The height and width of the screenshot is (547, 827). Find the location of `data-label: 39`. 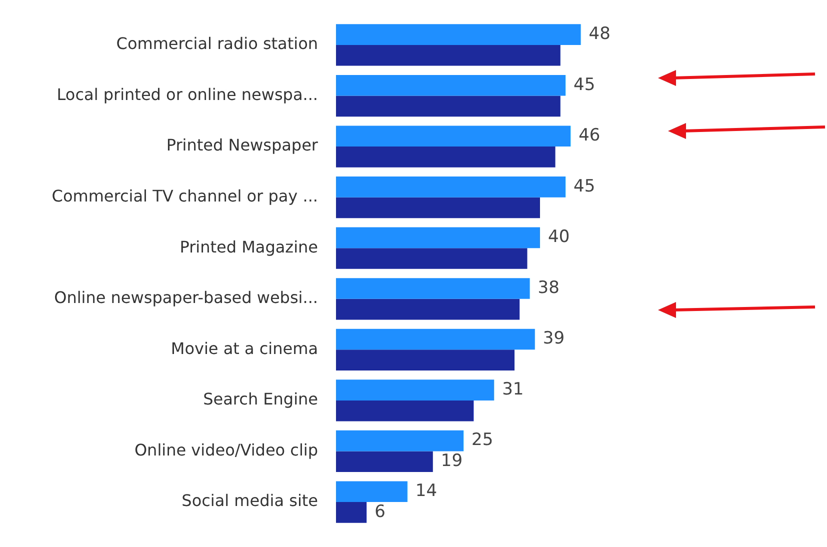

data-label: 39 is located at coordinates (553, 338).